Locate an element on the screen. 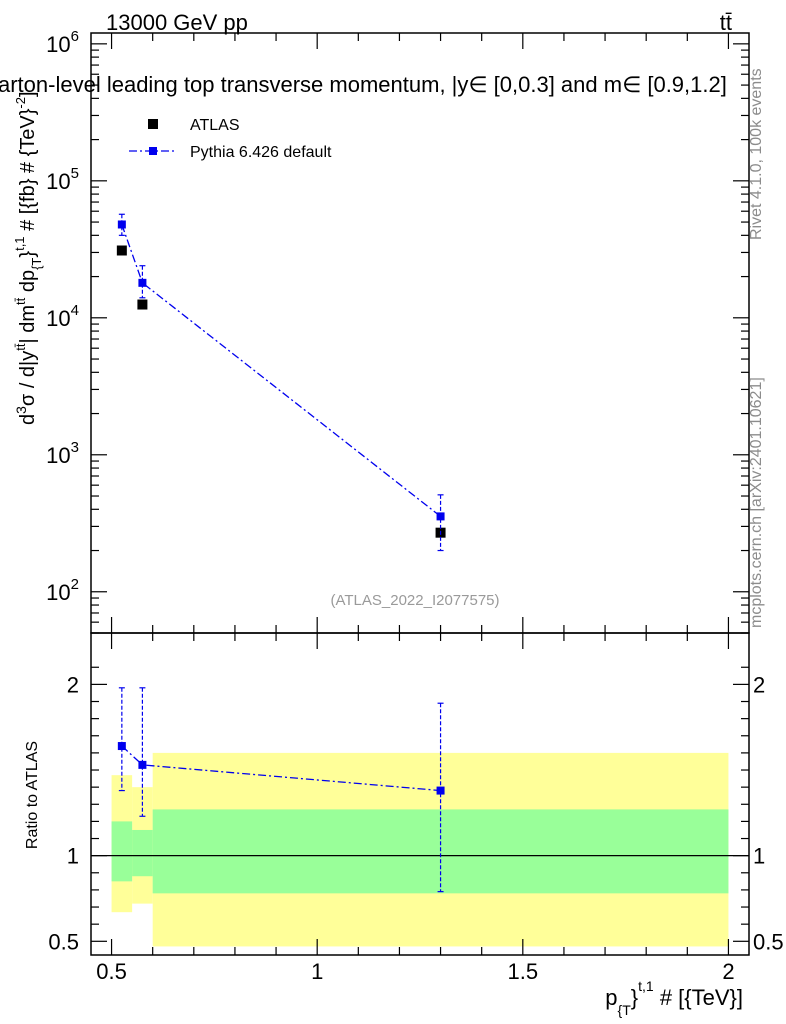 The image size is (786, 1024). x-axis-title: p{T}t,1 # [{TeV}] is located at coordinates (674, 998).